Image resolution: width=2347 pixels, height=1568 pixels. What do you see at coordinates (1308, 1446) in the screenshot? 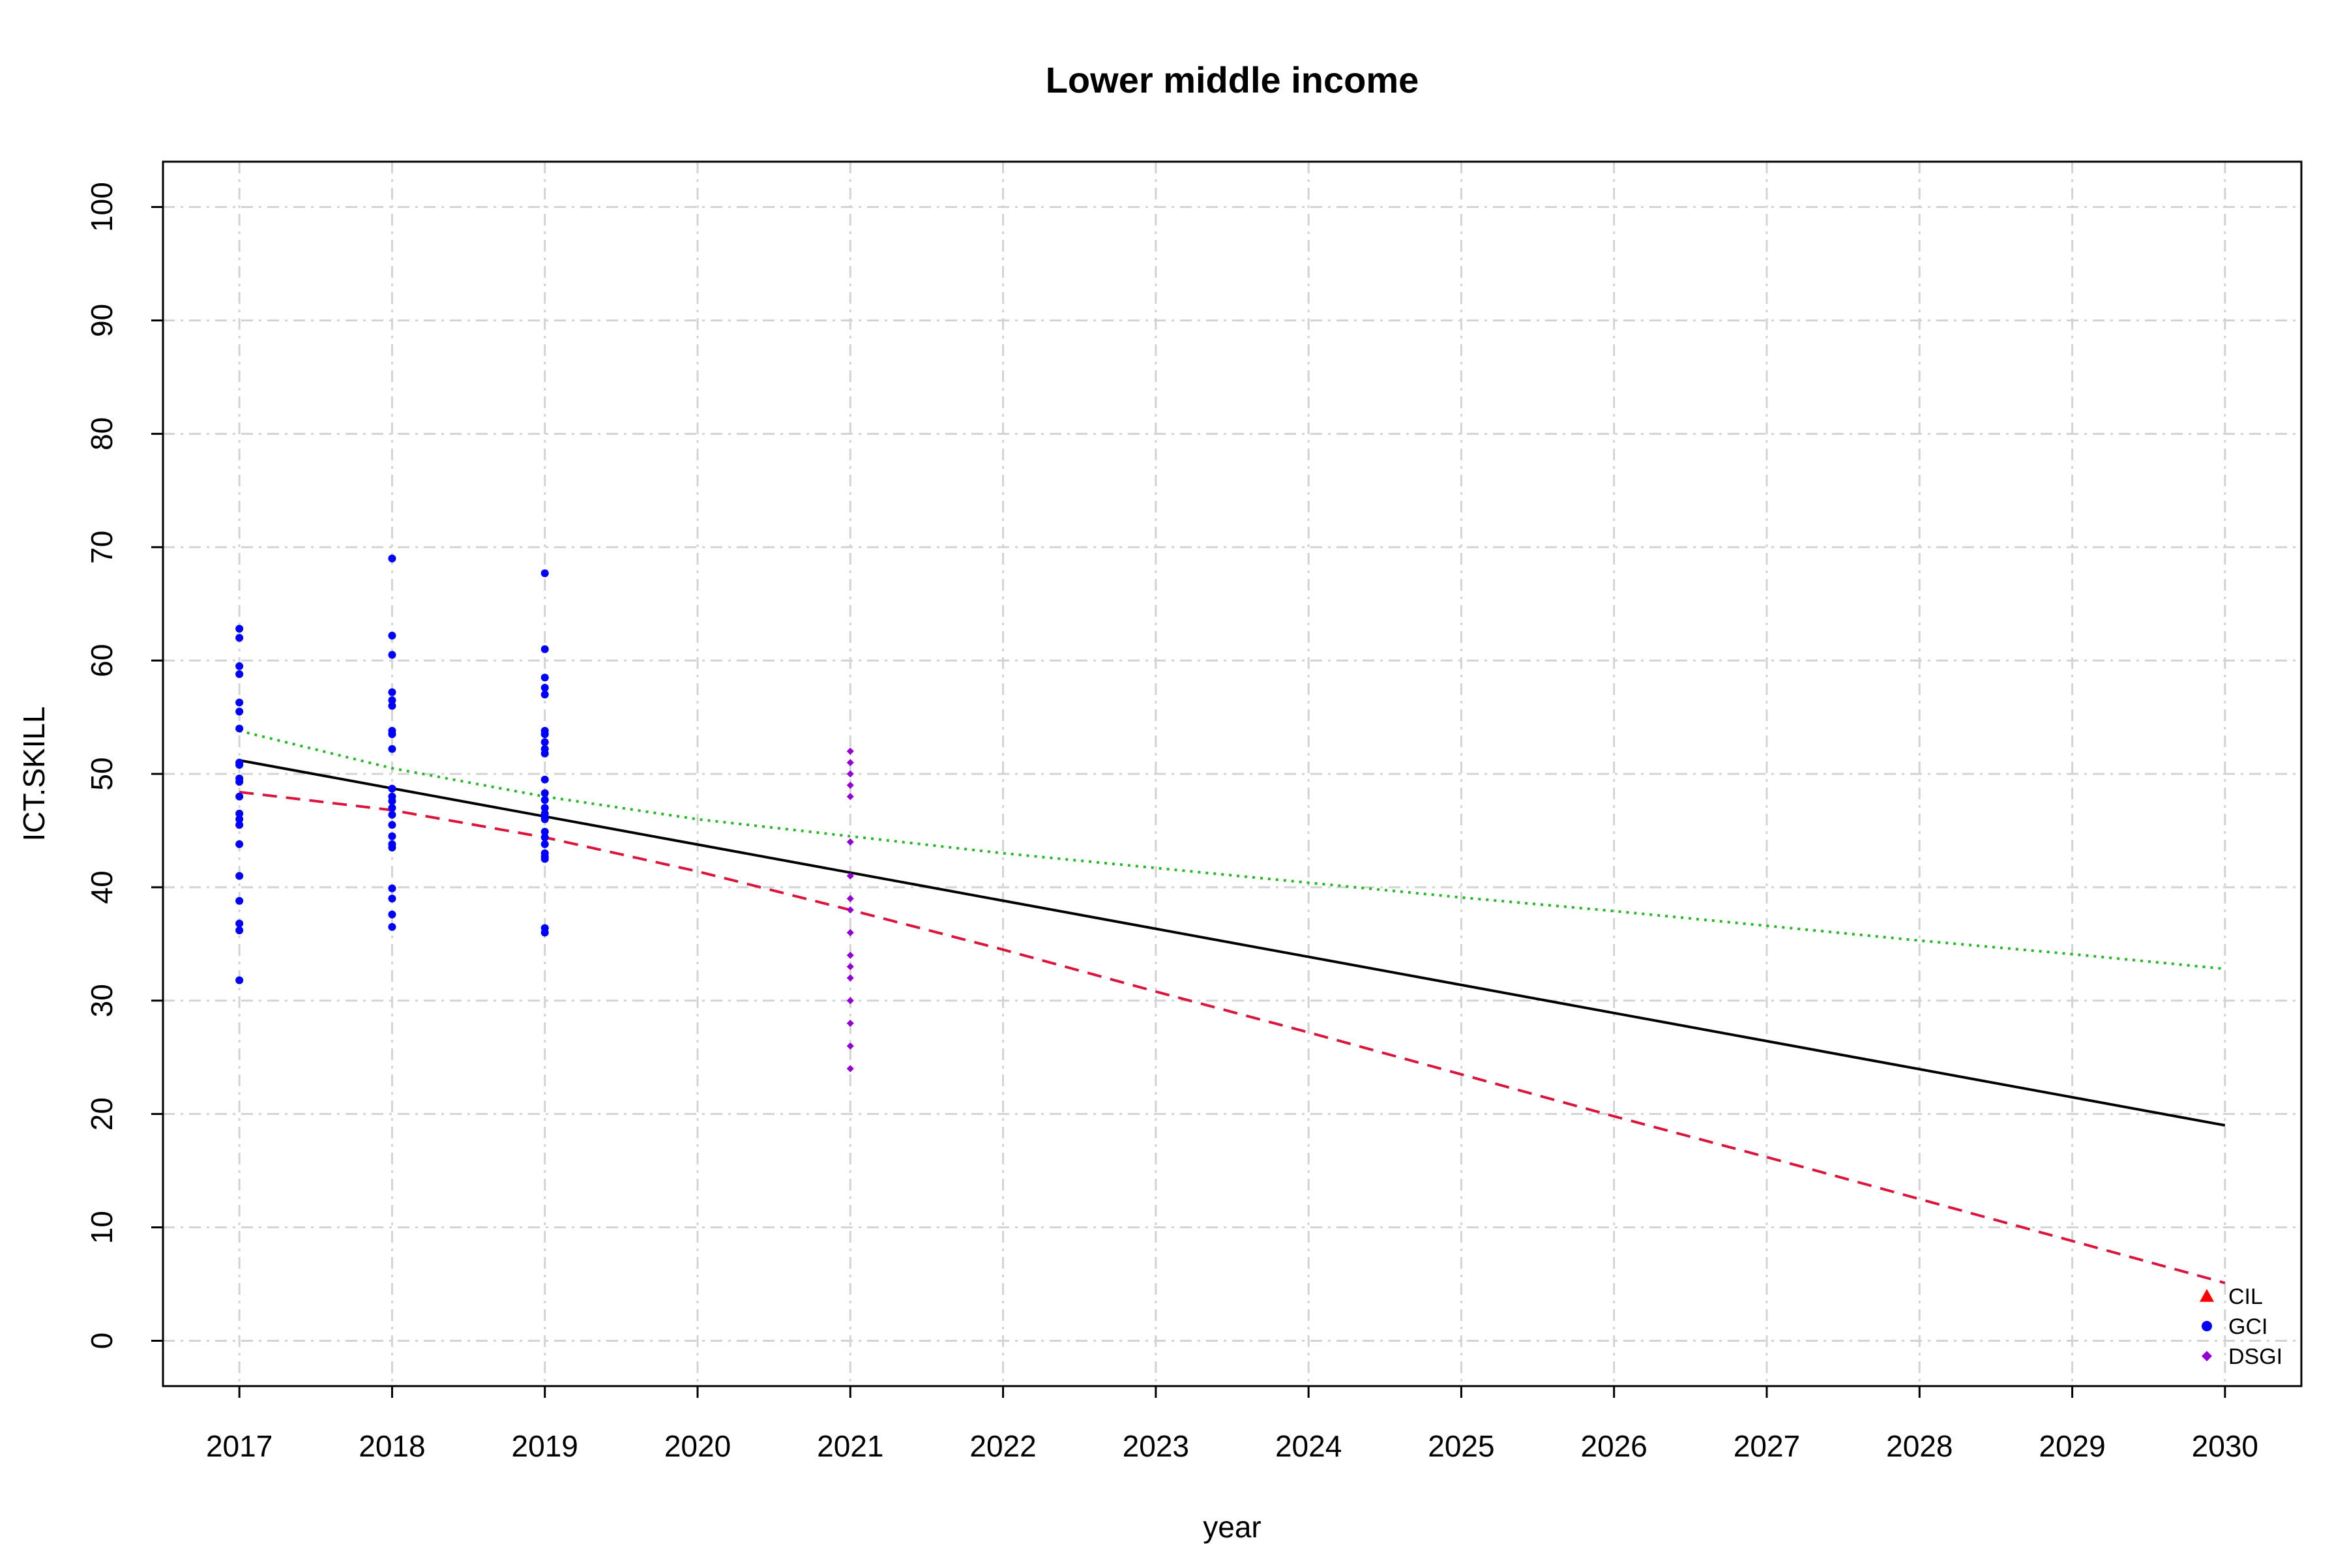
I see `x-tick-label-2024: 2024` at bounding box center [1308, 1446].